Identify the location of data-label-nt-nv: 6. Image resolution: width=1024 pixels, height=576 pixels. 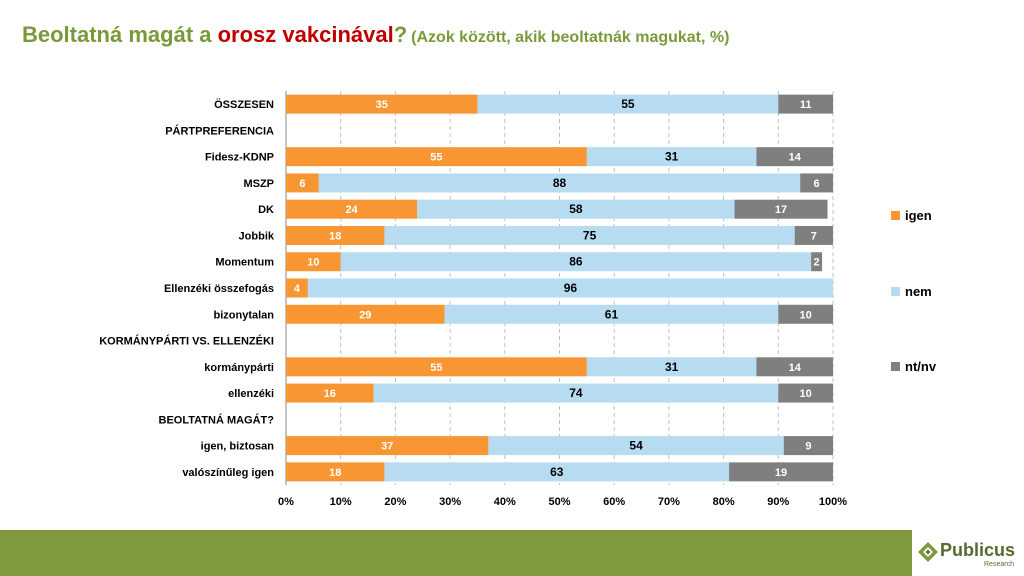
(817, 184).